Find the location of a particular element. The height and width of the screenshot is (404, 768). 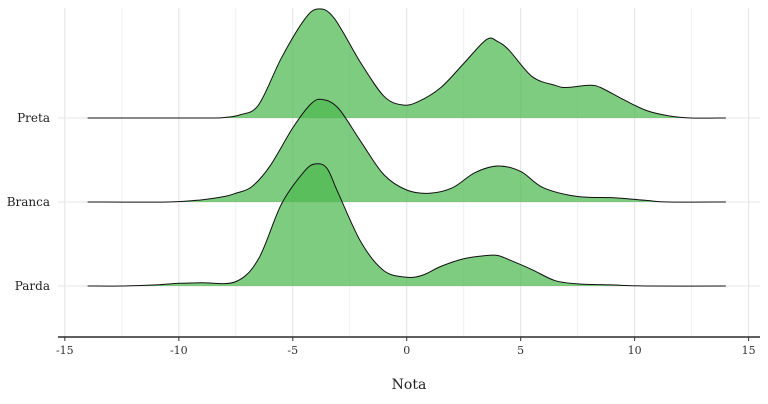

x-tick-label: 0 is located at coordinates (406, 350).